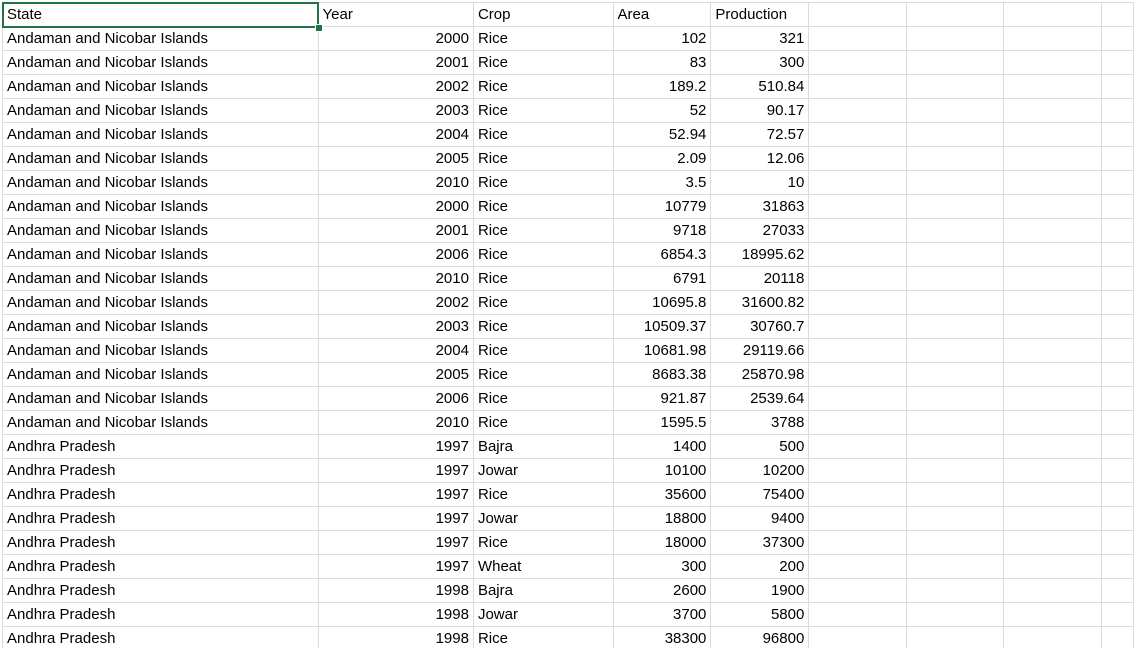  Describe the element at coordinates (662, 494) in the screenshot. I see `cell-area: 35600` at that location.